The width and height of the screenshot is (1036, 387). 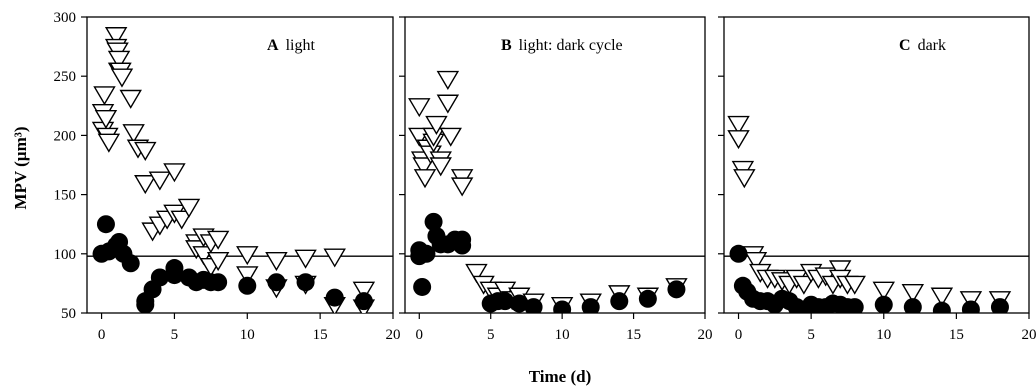 What do you see at coordinates (65, 77) in the screenshot?
I see `y-tick-label: 250` at bounding box center [65, 77].